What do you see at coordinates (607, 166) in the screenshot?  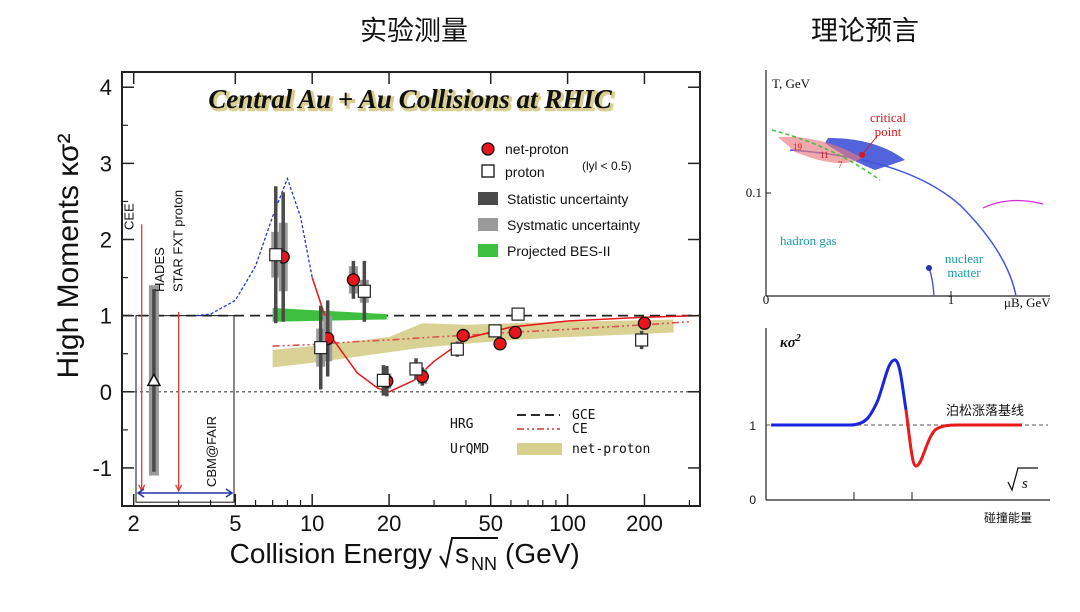 I see `legend-proton-cut: (lyl < 0.5)` at bounding box center [607, 166].